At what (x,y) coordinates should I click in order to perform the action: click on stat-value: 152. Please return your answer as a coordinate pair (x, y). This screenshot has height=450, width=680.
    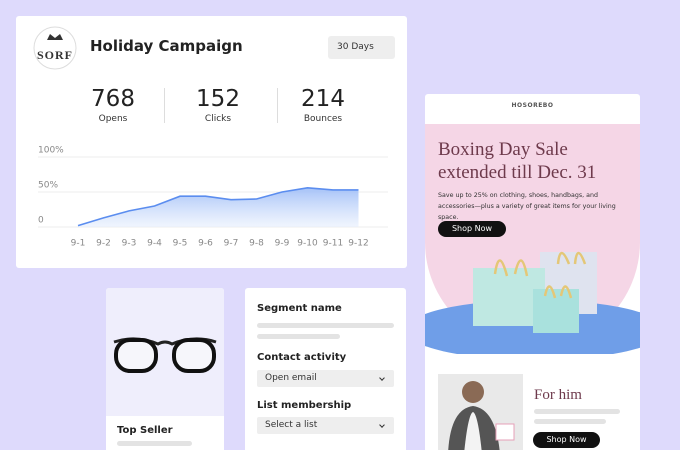
    Looking at the image, I should click on (218, 99).